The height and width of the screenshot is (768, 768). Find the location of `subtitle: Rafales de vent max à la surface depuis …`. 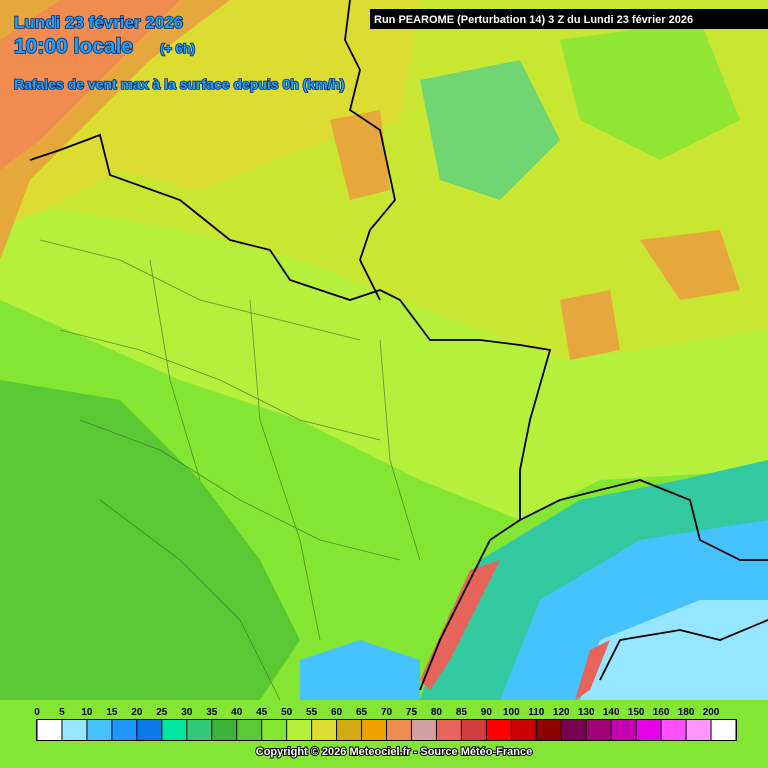

subtitle: Rafales de vent max à la surface depuis … is located at coordinates (179, 84).